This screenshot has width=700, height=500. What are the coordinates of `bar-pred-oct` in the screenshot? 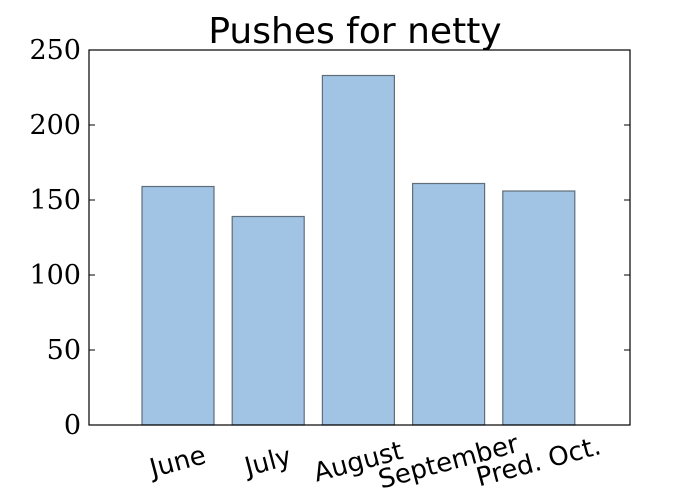 It's located at (539, 308).